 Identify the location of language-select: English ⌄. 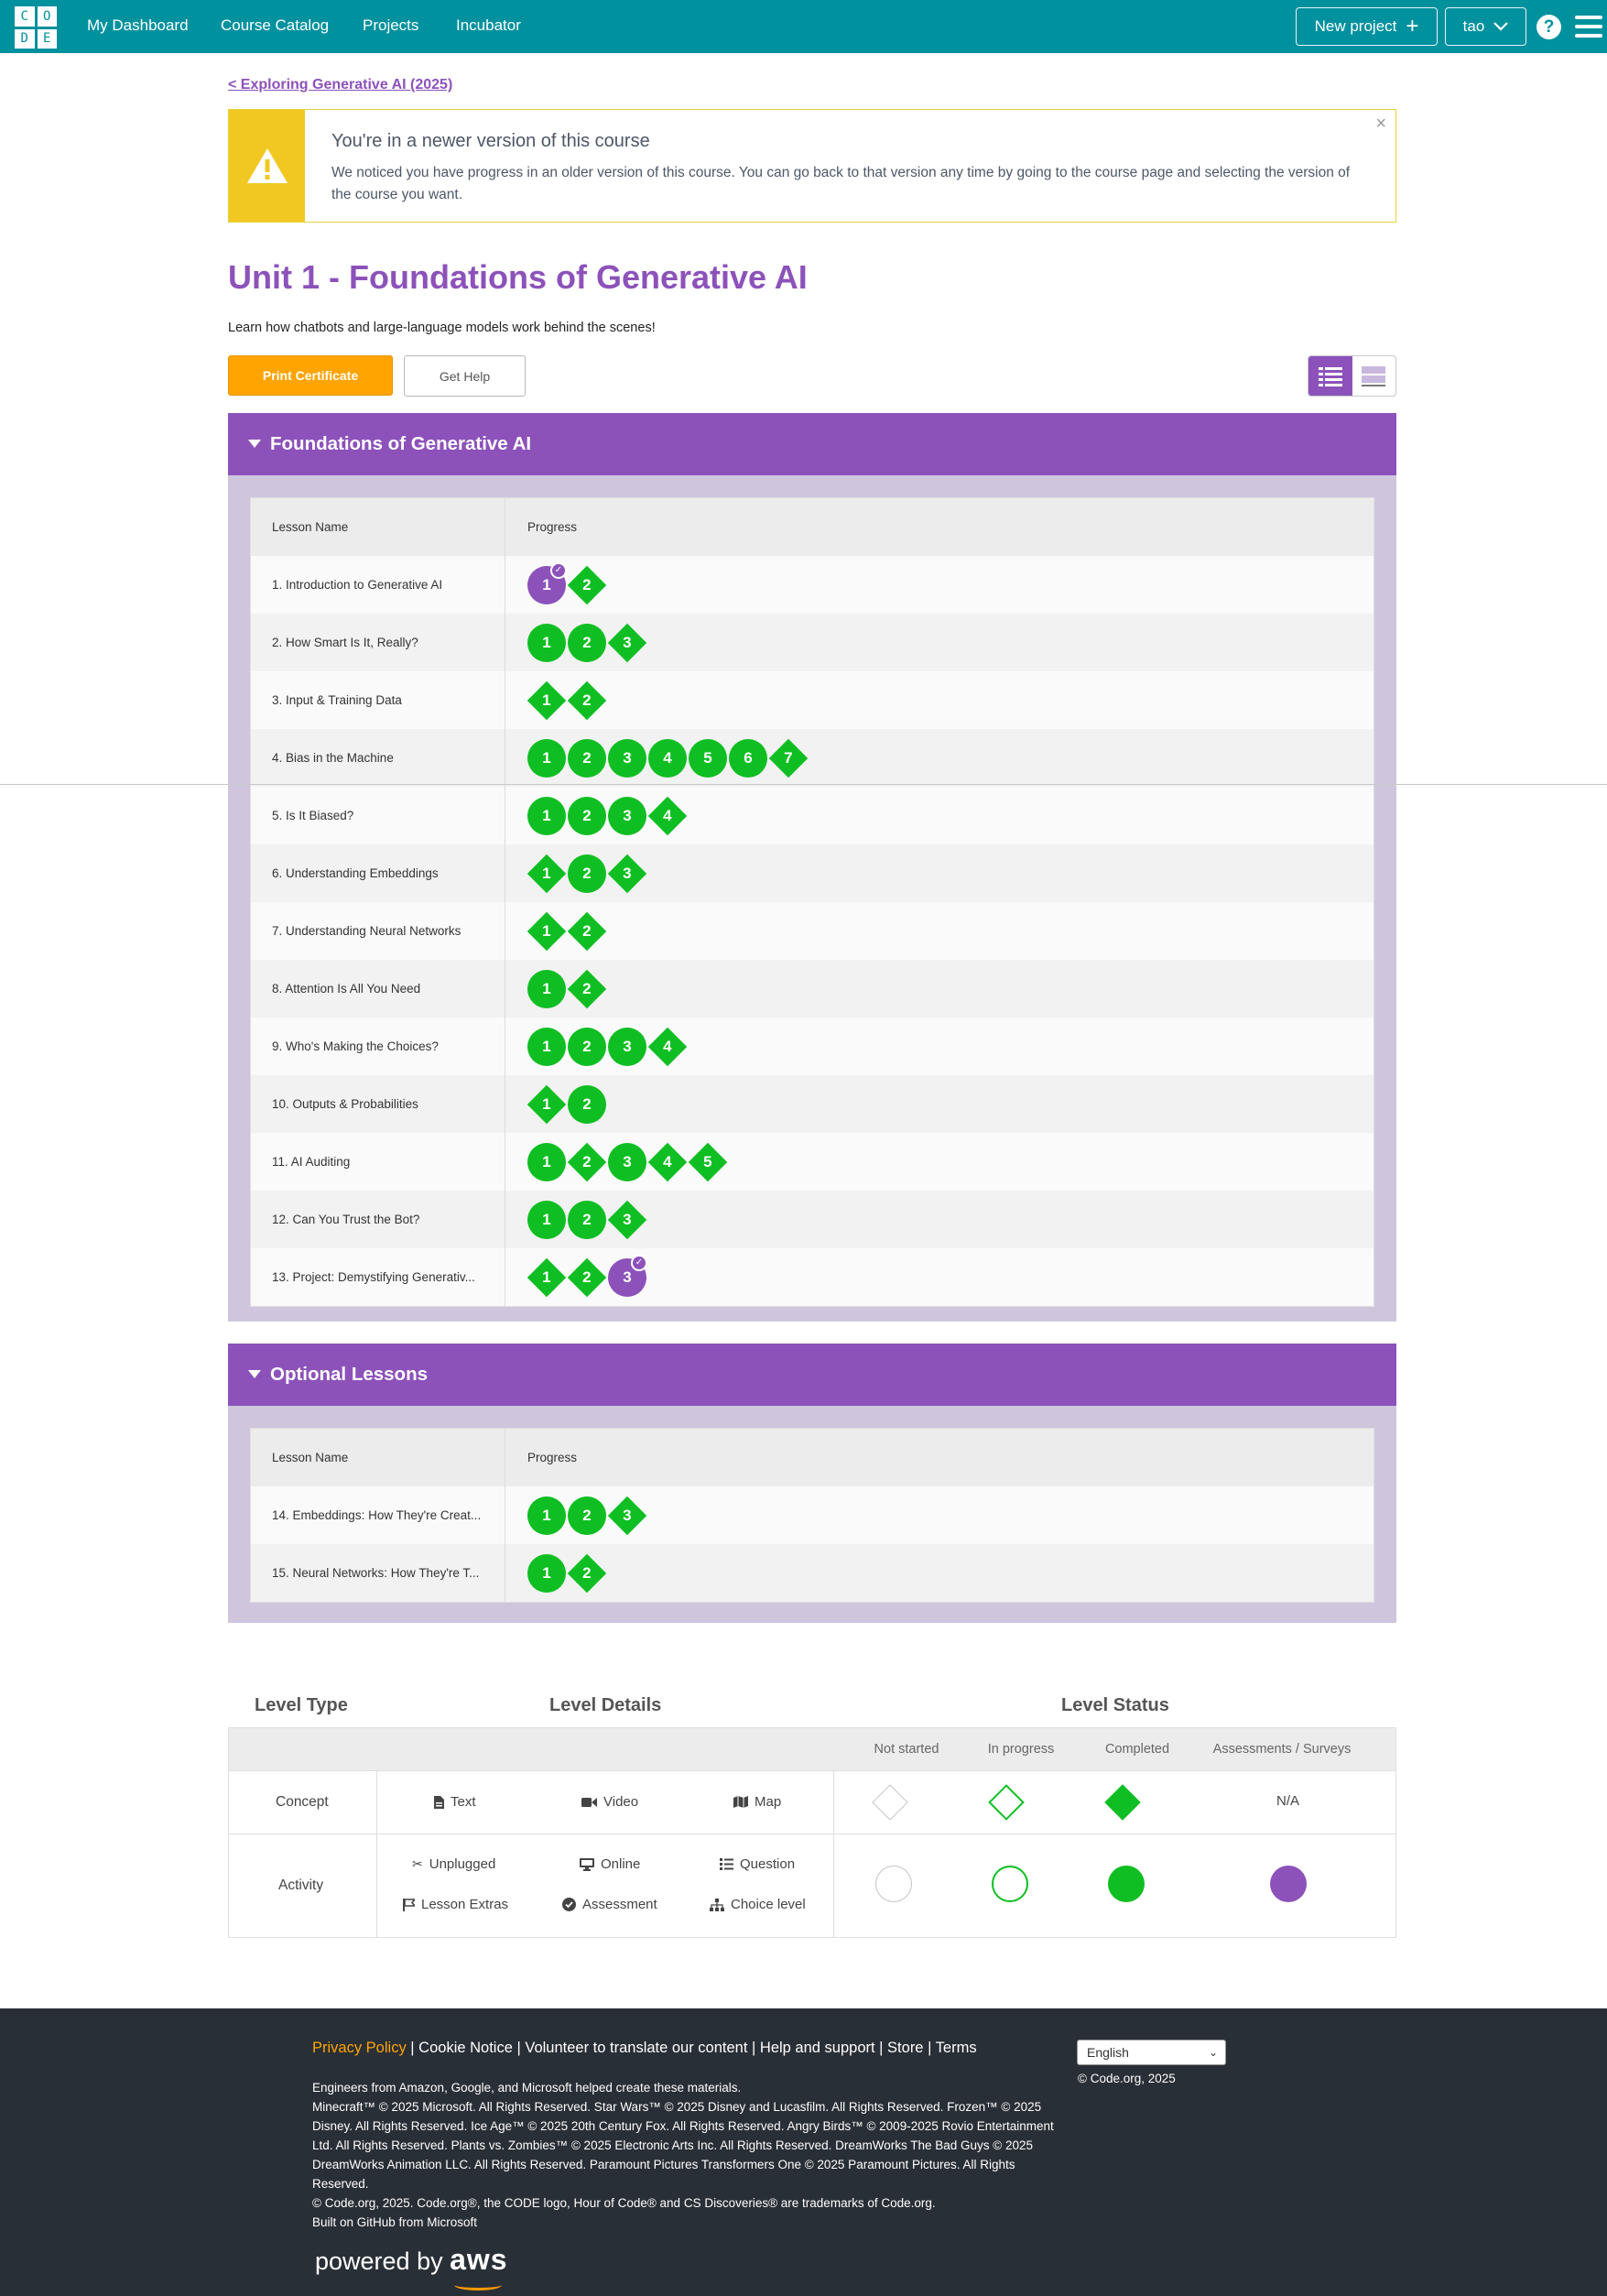
(1152, 2052).